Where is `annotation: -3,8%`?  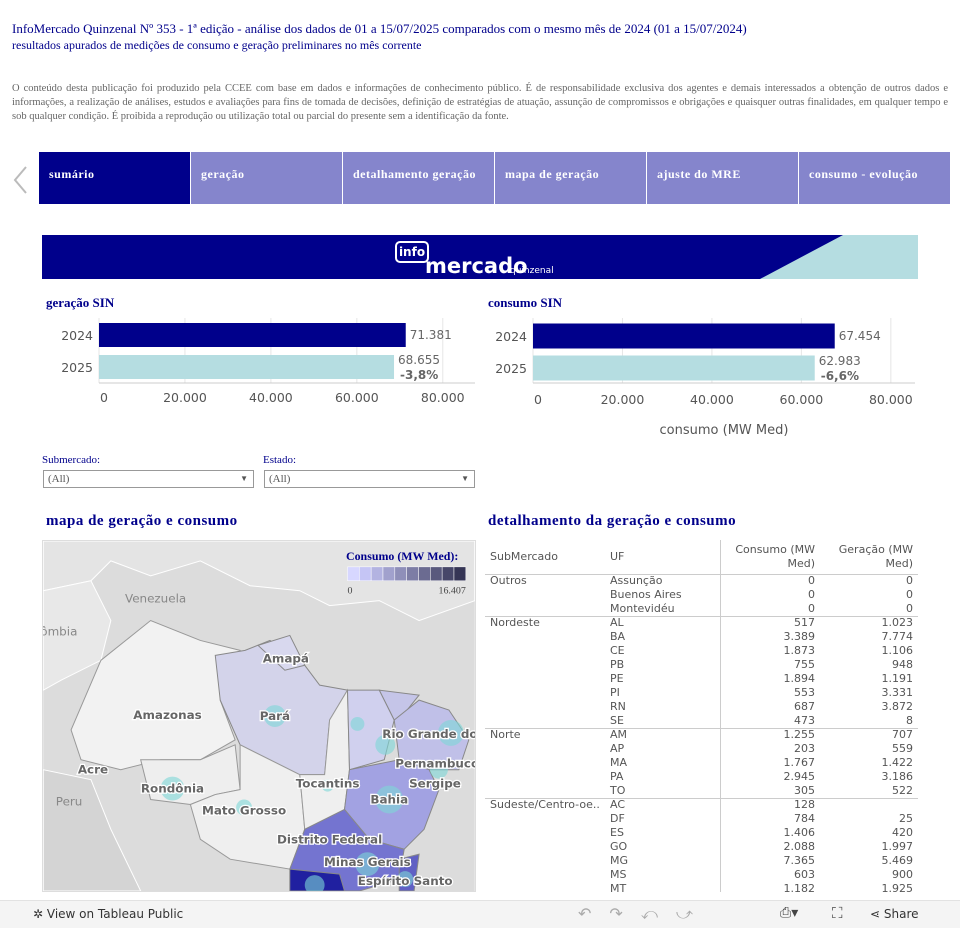 annotation: -3,8% is located at coordinates (419, 375).